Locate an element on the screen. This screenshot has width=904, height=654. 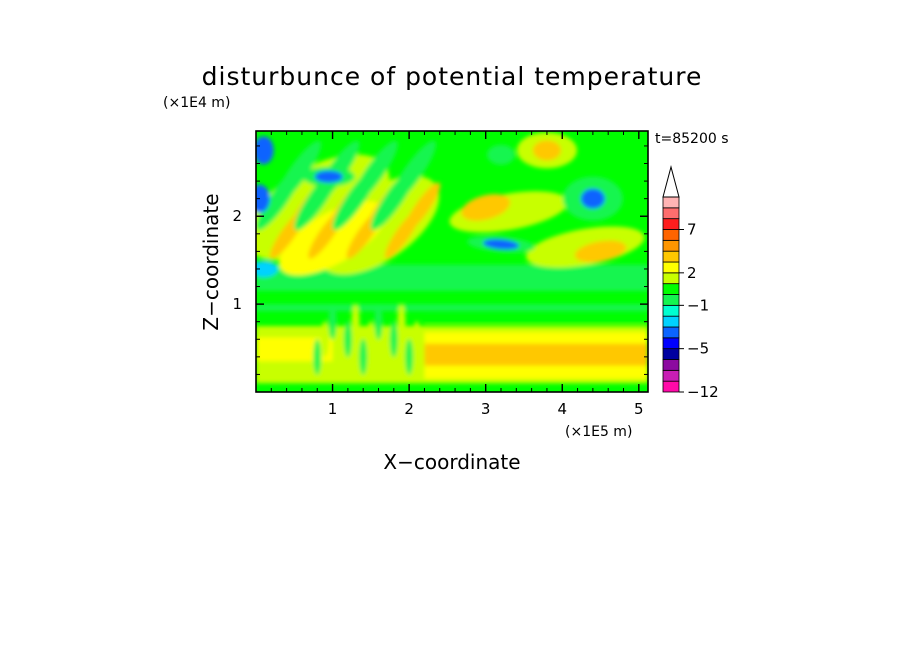
chart-title: disturbunce of potential temperature is located at coordinates (452, 76).